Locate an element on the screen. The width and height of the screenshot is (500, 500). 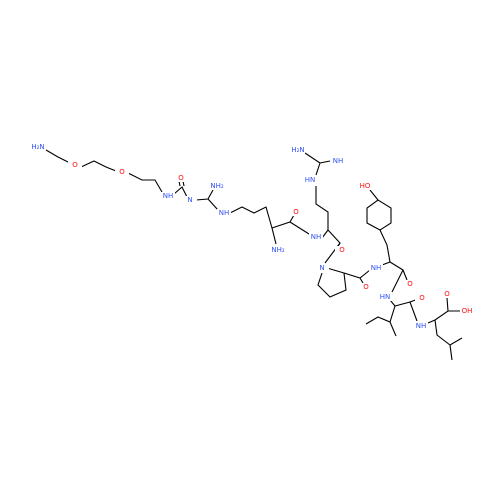
atom-label: OH is located at coordinates (467, 311).